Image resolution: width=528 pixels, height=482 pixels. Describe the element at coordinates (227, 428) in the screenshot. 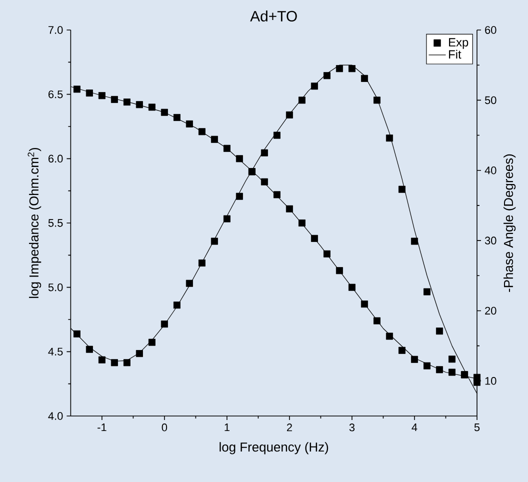

I see `x-tick-label: 1` at that location.